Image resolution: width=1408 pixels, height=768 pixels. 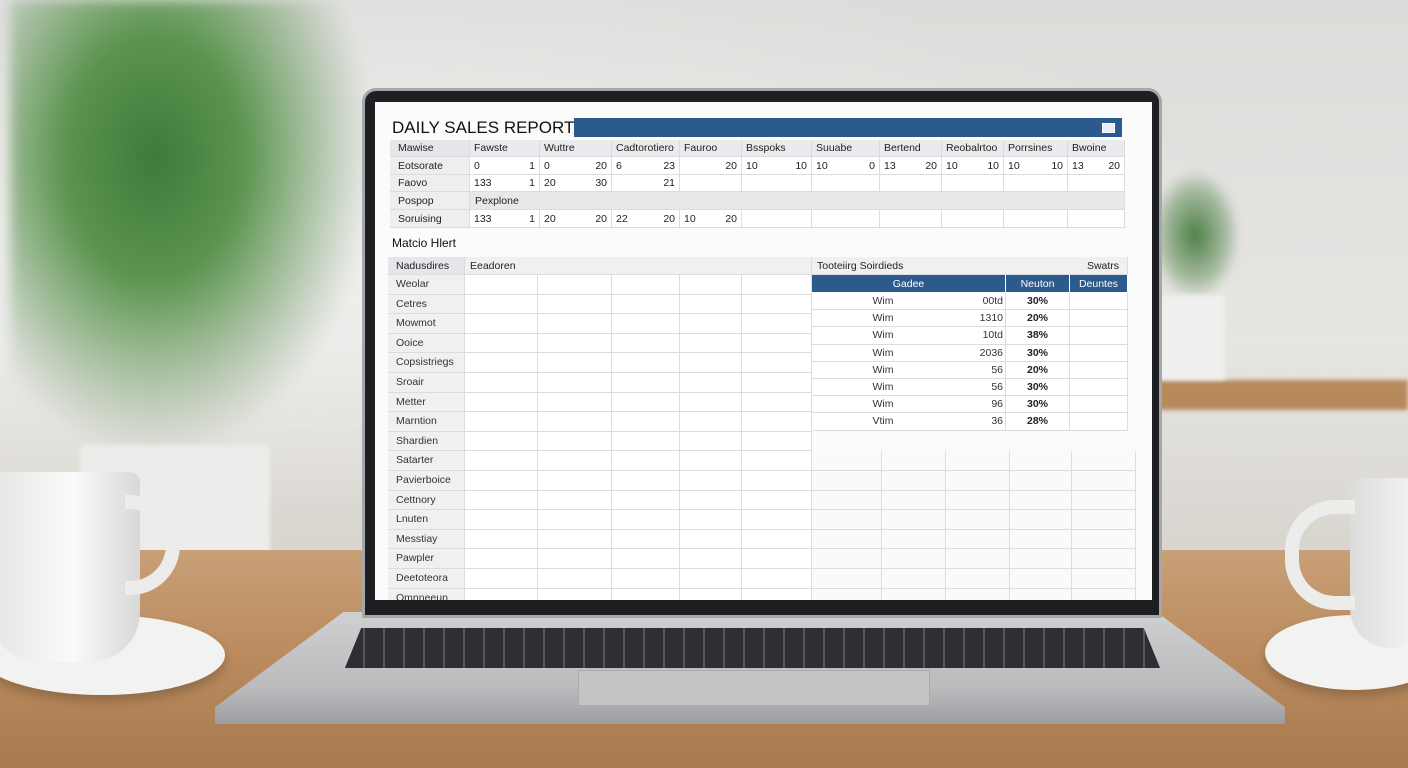 I want to click on top-cell: 20, so click(x=711, y=166).